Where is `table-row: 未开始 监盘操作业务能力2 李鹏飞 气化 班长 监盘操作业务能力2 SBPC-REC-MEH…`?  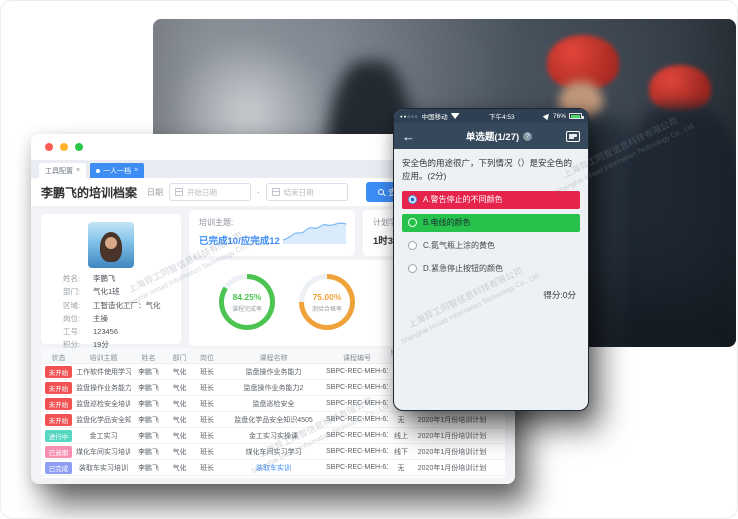 table-row: 未开始 监盘操作业务能力2 李鹏飞 气化 班长 监盘操作业务能力2 SBPC-REC-MEH… is located at coordinates (273, 388).